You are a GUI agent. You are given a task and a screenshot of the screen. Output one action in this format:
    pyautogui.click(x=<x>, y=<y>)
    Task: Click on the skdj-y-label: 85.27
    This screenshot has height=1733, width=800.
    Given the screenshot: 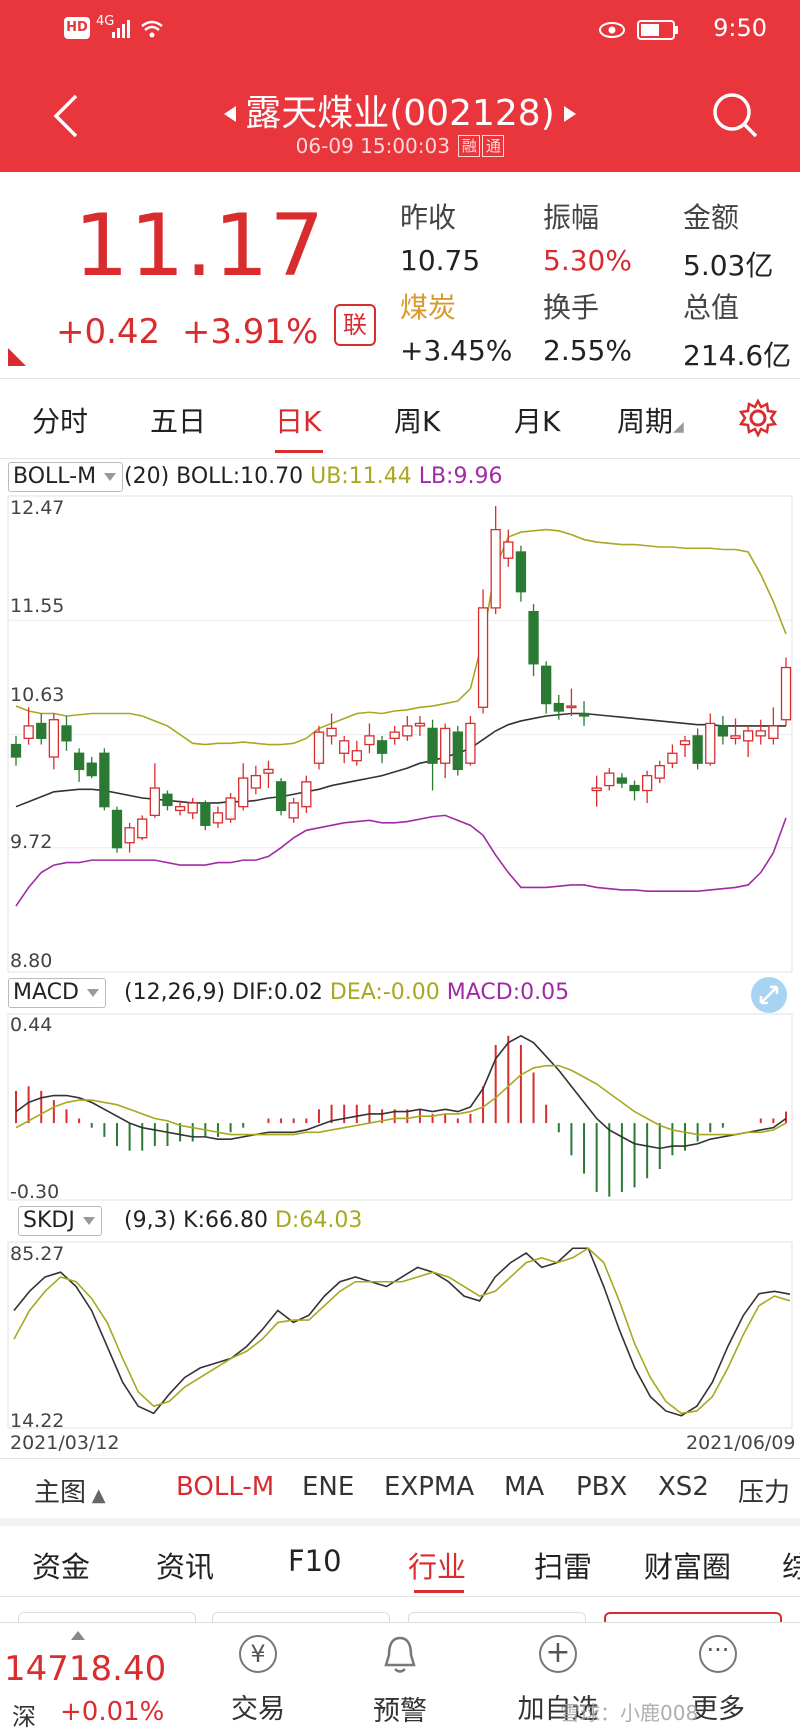 What is the action you would take?
    pyautogui.click(x=37, y=1254)
    